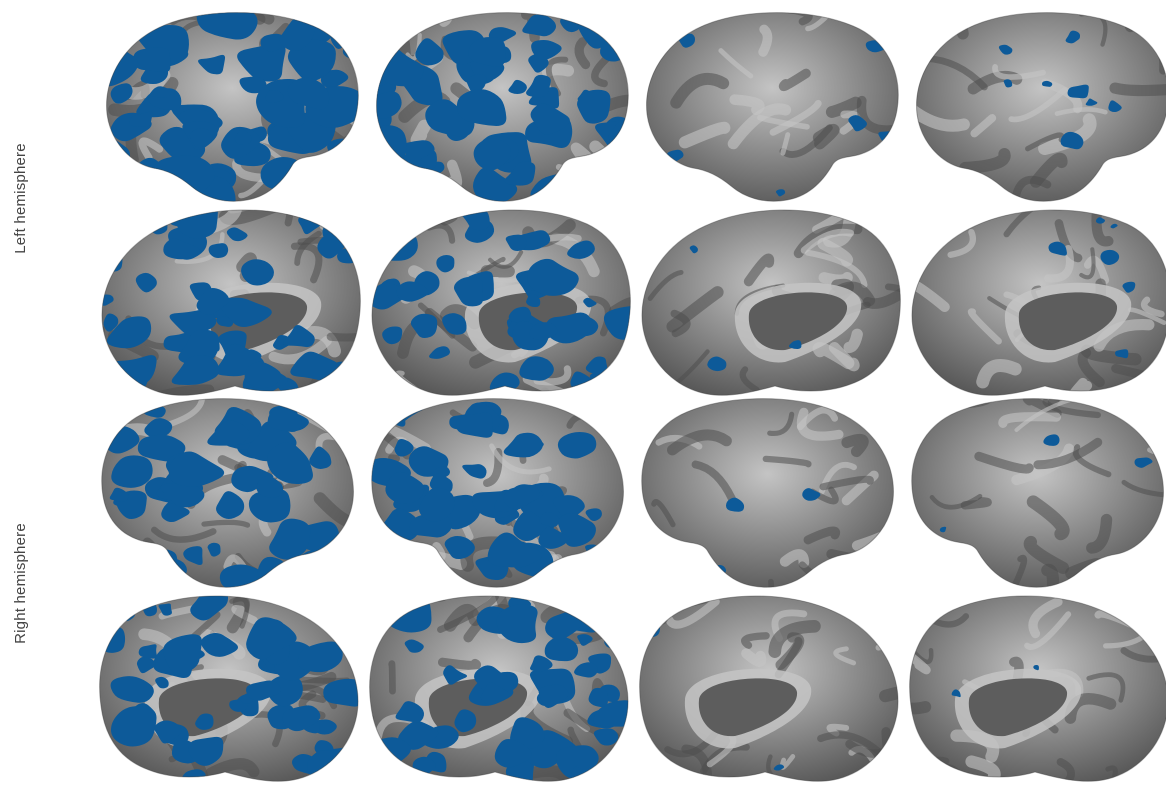  Describe the element at coordinates (20, 198) in the screenshot. I see `left-hemisphere-label: Left hemisphere` at that location.